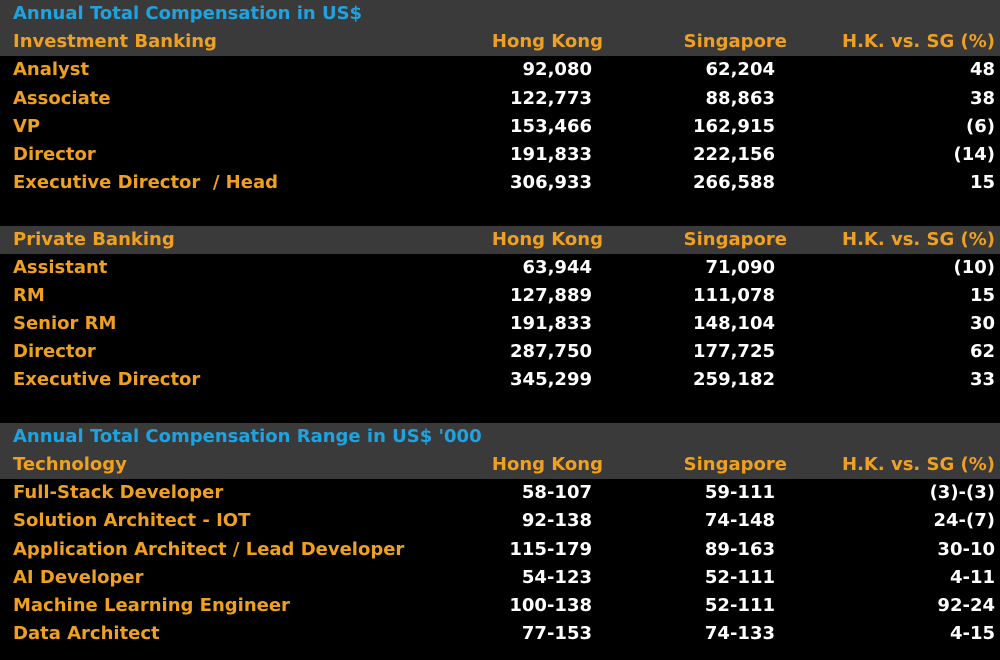 Image resolution: width=1000 pixels, height=660 pixels. What do you see at coordinates (500, 14) in the screenshot?
I see `table-title: Annual Total Compensation in US$` at bounding box center [500, 14].